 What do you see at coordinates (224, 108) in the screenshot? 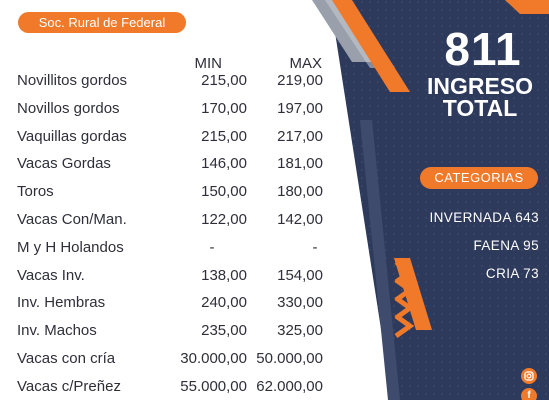
I see `min-price: 170,00` at bounding box center [224, 108].